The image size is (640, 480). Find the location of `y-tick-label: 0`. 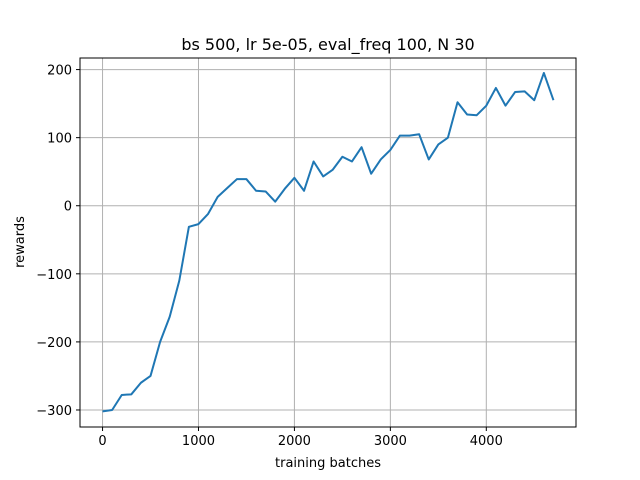

y-tick-label: 0 is located at coordinates (68, 207).